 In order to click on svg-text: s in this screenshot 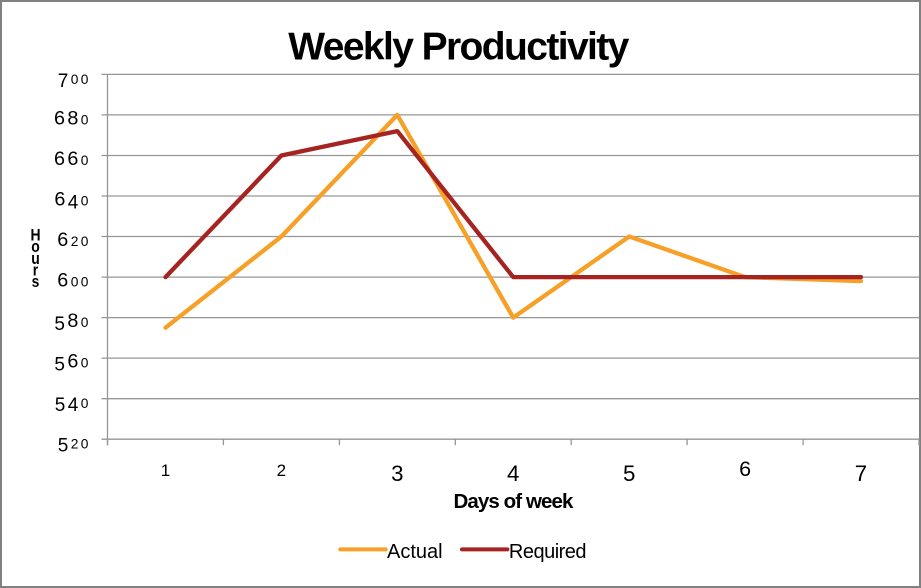, I will do `click(36, 282)`.